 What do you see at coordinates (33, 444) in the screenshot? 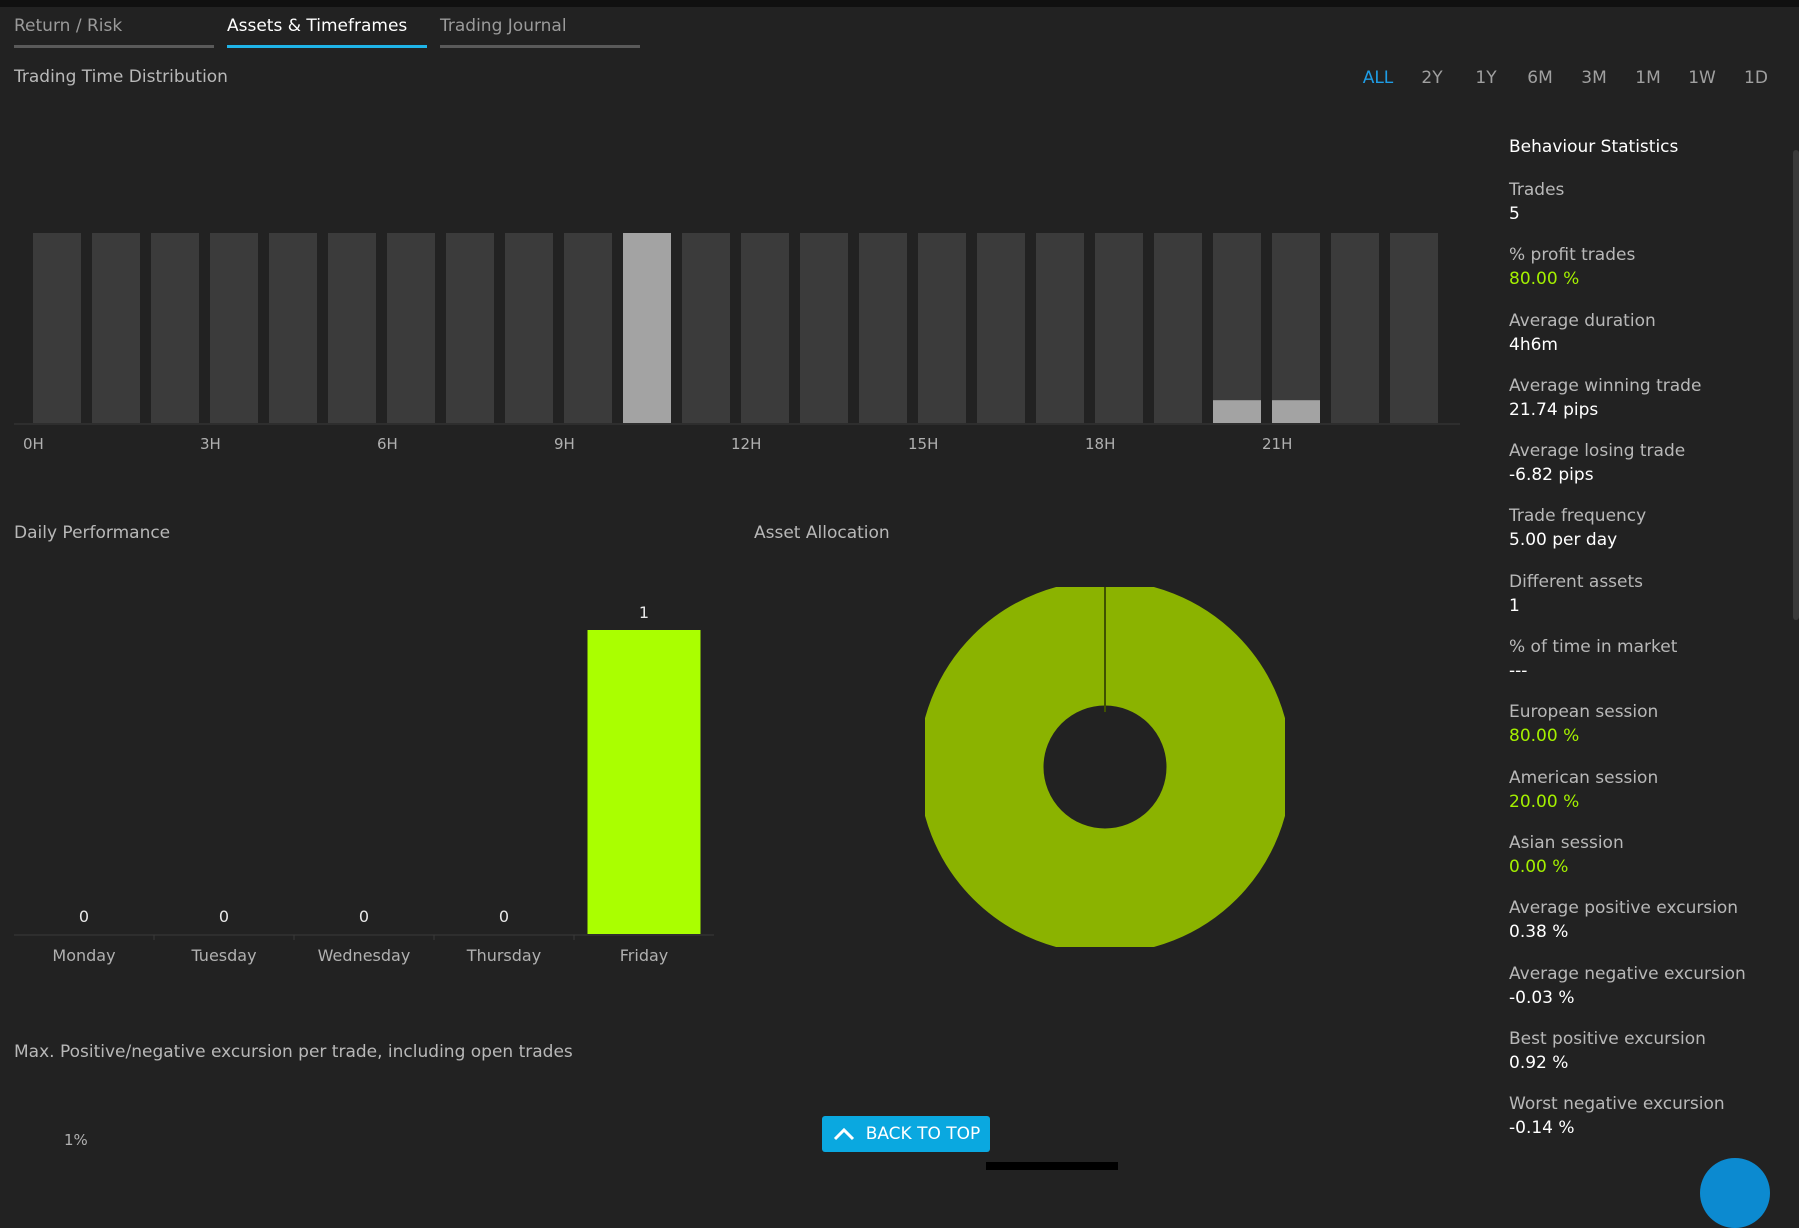
I see `hour-tick-label: 0H` at bounding box center [33, 444].